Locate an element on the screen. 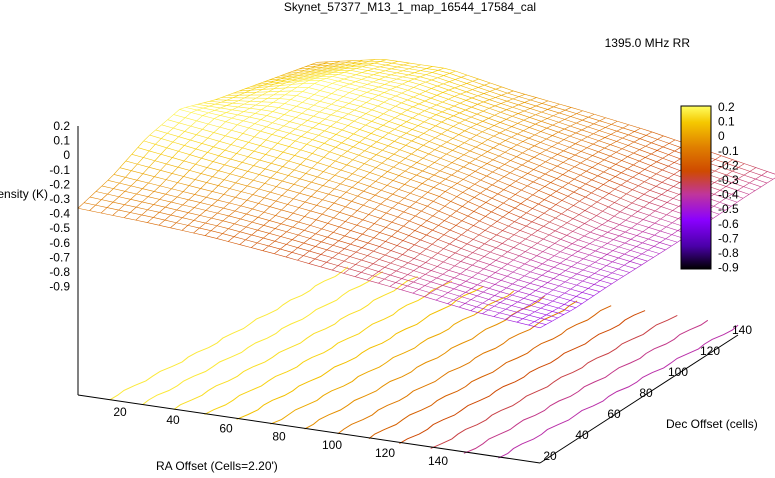 This screenshot has width=775, height=478. contour-line is located at coordinates (392, 357).